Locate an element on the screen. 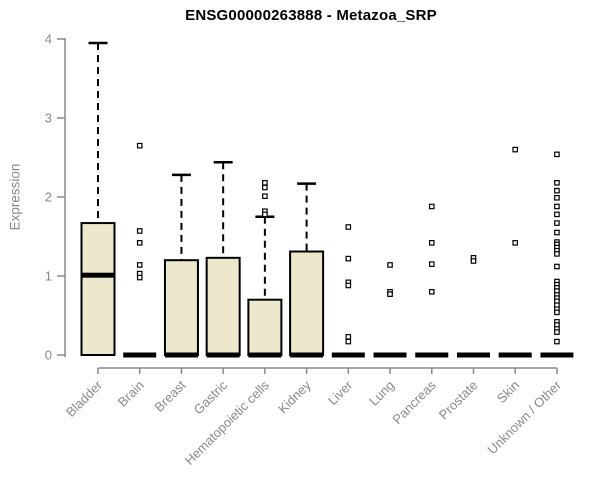 This screenshot has width=600, height=500. x-axis-tick-label: Unknown / Other is located at coordinates (524, 417).